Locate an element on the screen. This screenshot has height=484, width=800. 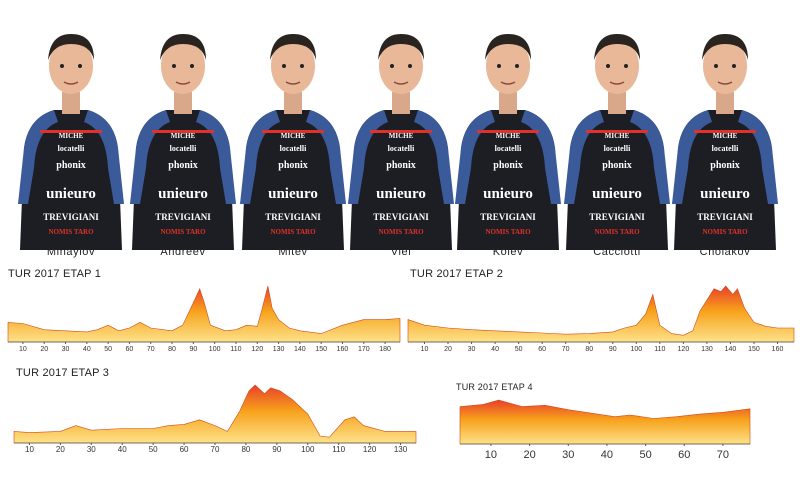
elevation-profile-chart: 10 20 30 40 50 60 70 is located at coordinates (605, 430).